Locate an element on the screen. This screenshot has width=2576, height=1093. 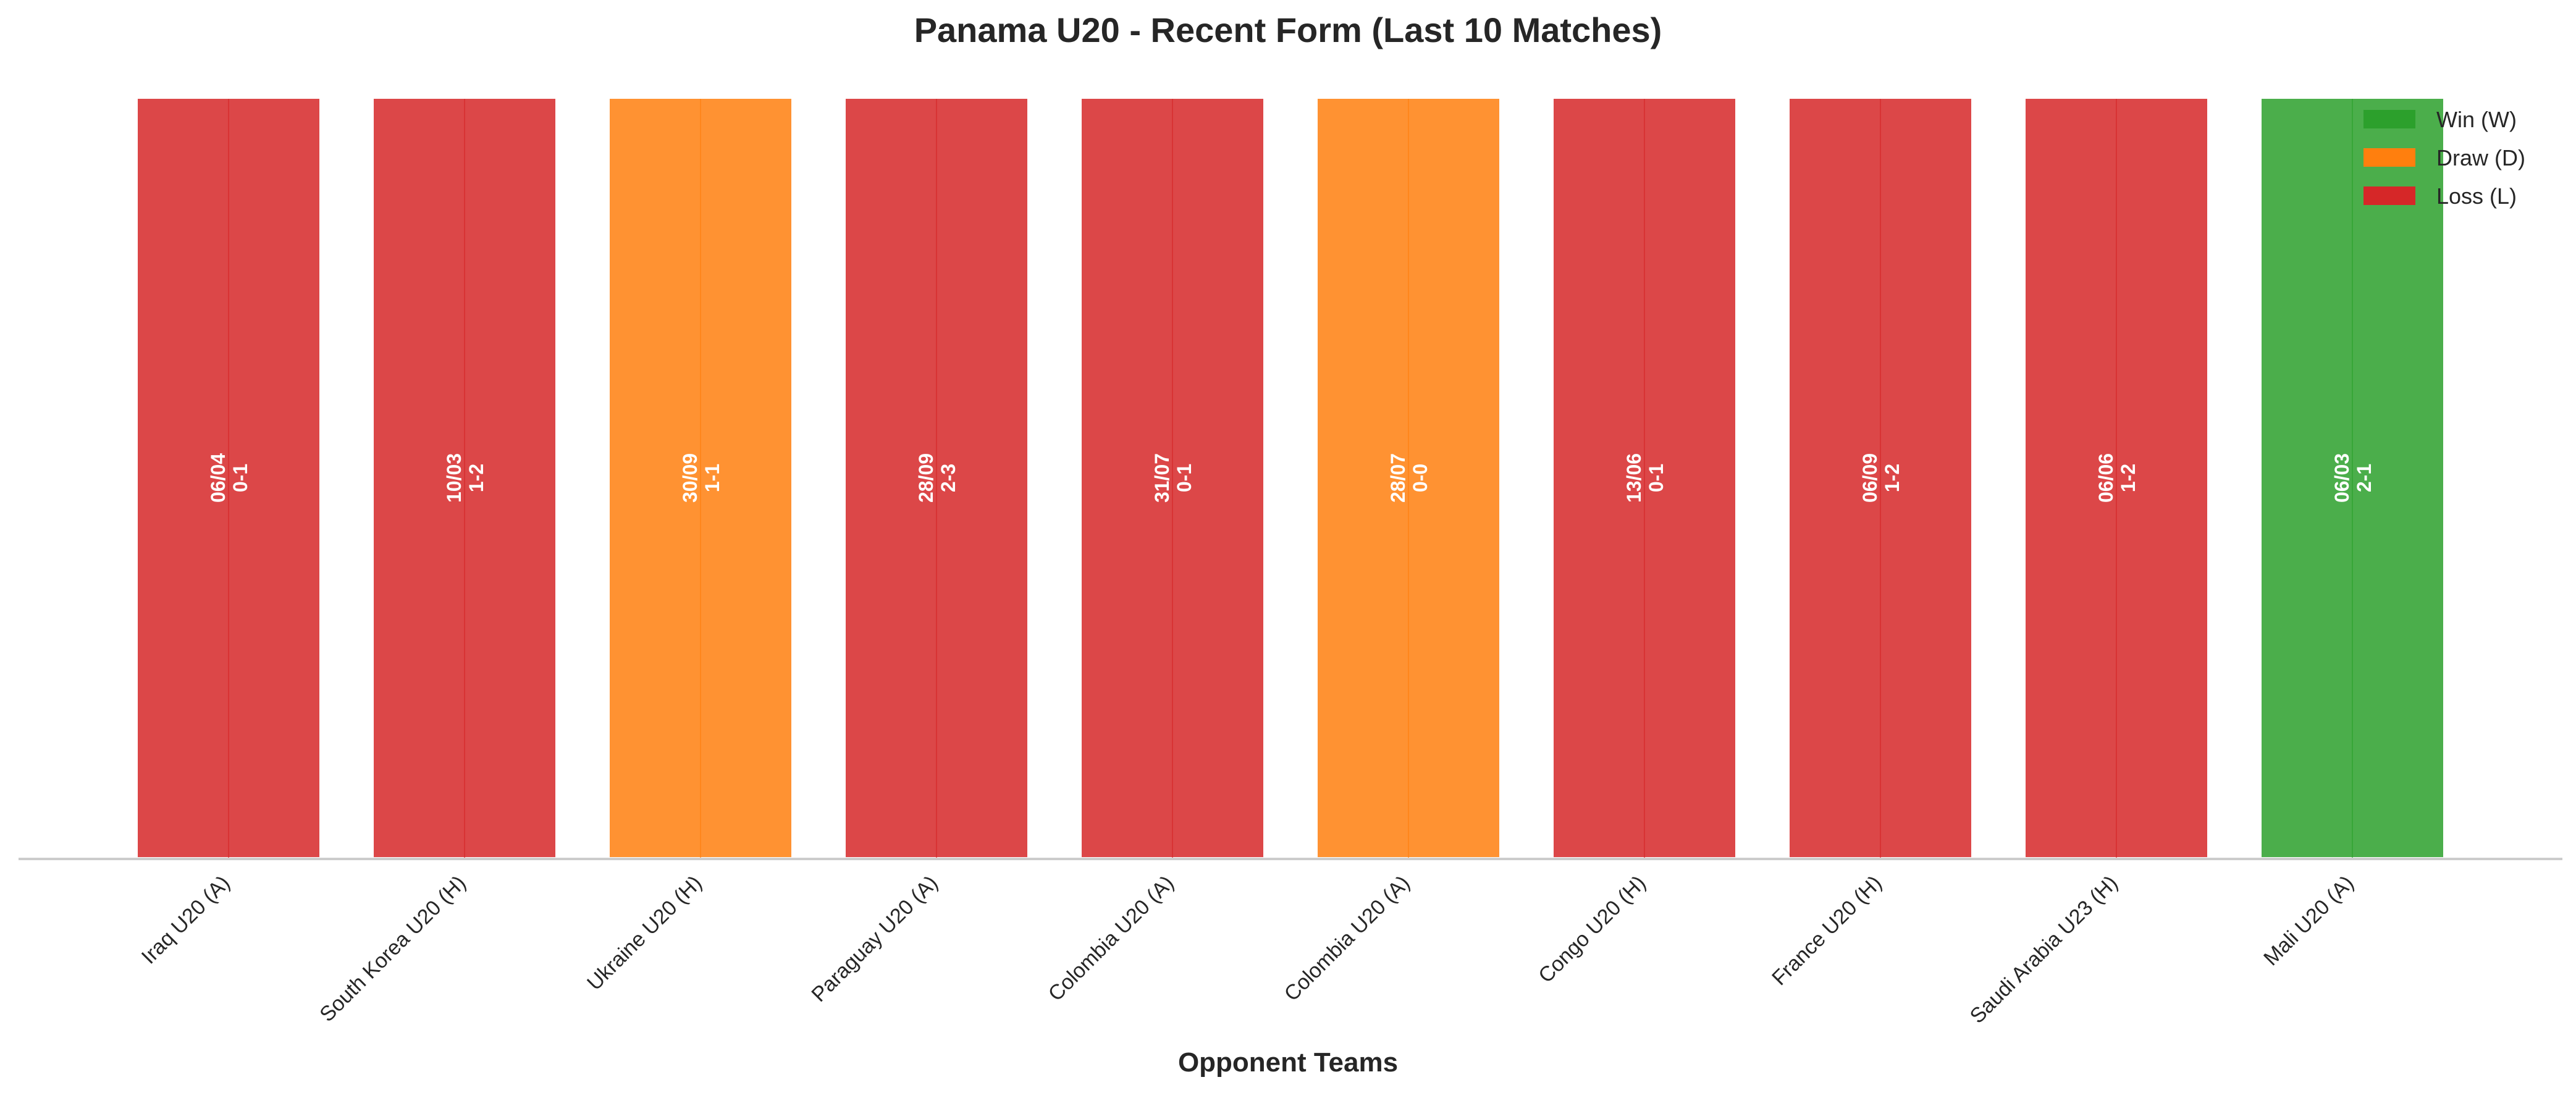
bar-date-label: 06/04 is located at coordinates (218, 478).